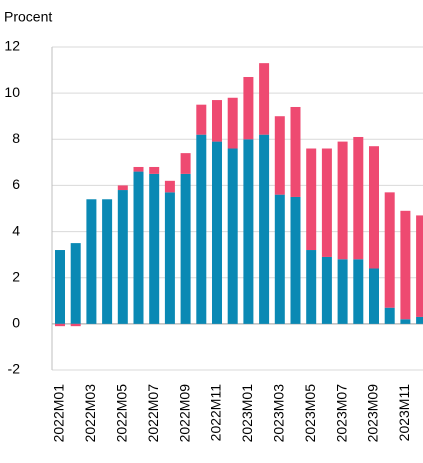 This screenshot has height=463, width=423. What do you see at coordinates (373, 413) in the screenshot?
I see `x-tick-label: 2023M09` at bounding box center [373, 413].